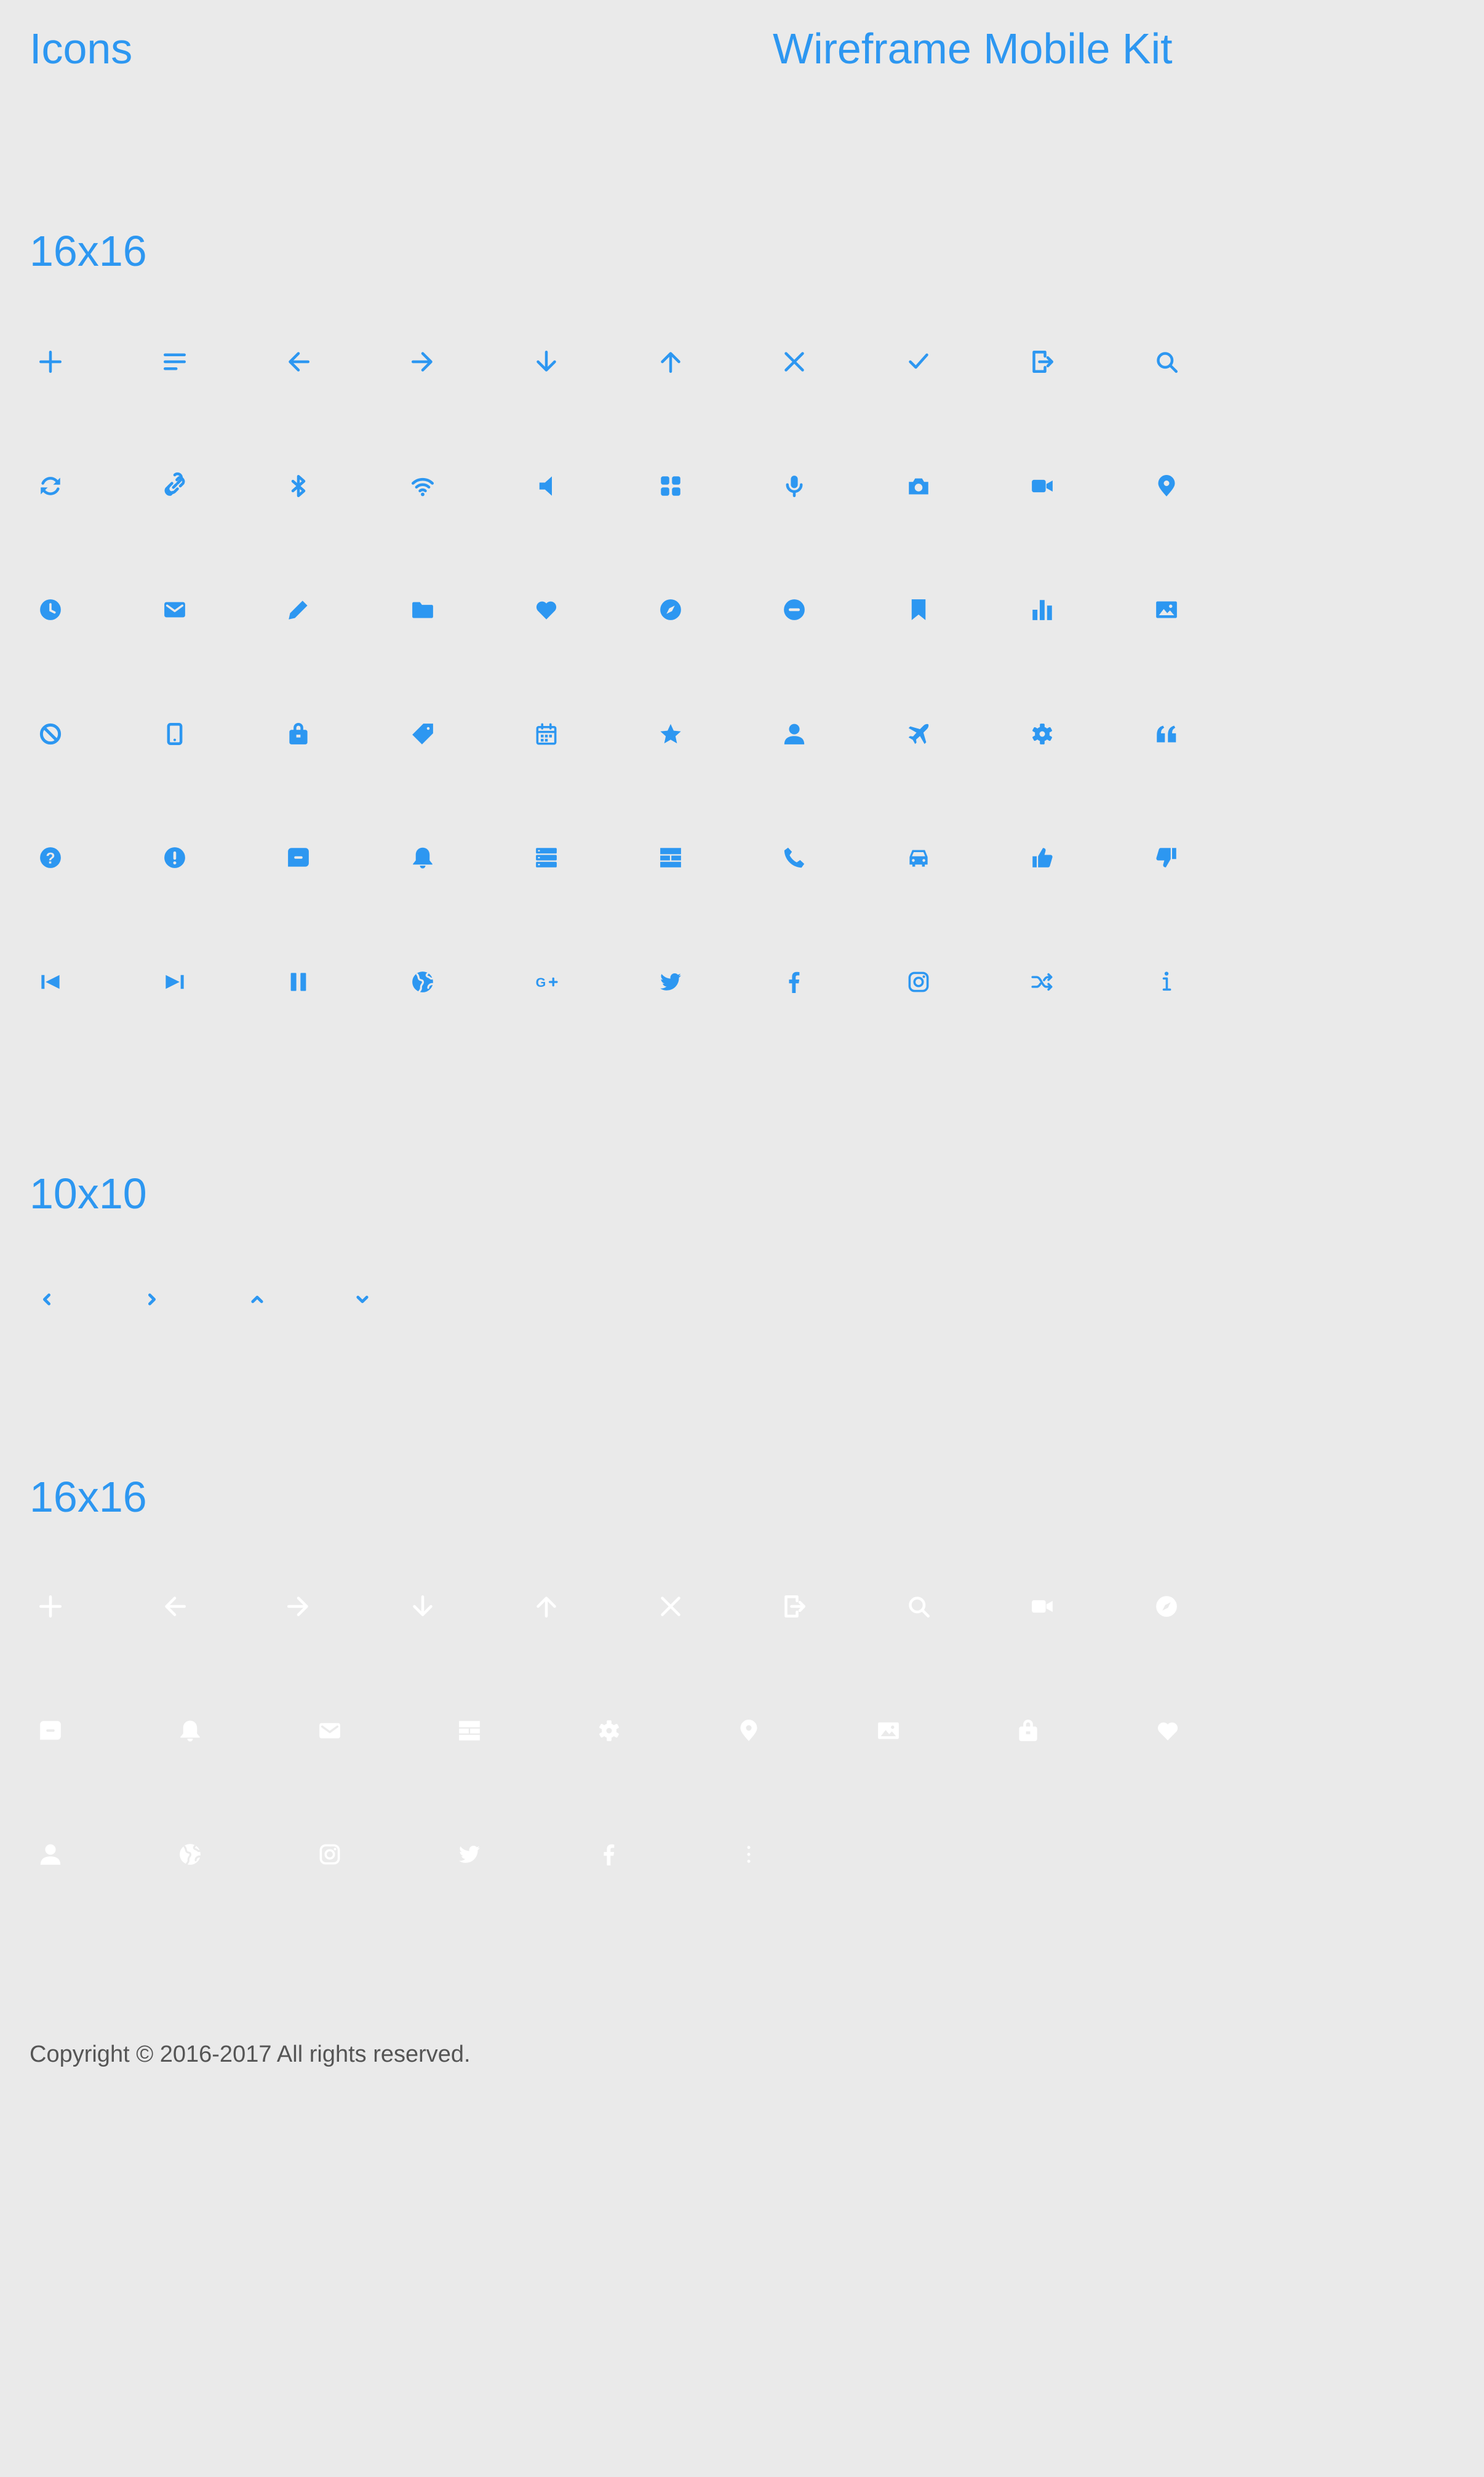  Describe the element at coordinates (659, 1657) in the screenshot. I see `icon-grid-16x16-white-row1` at that location.